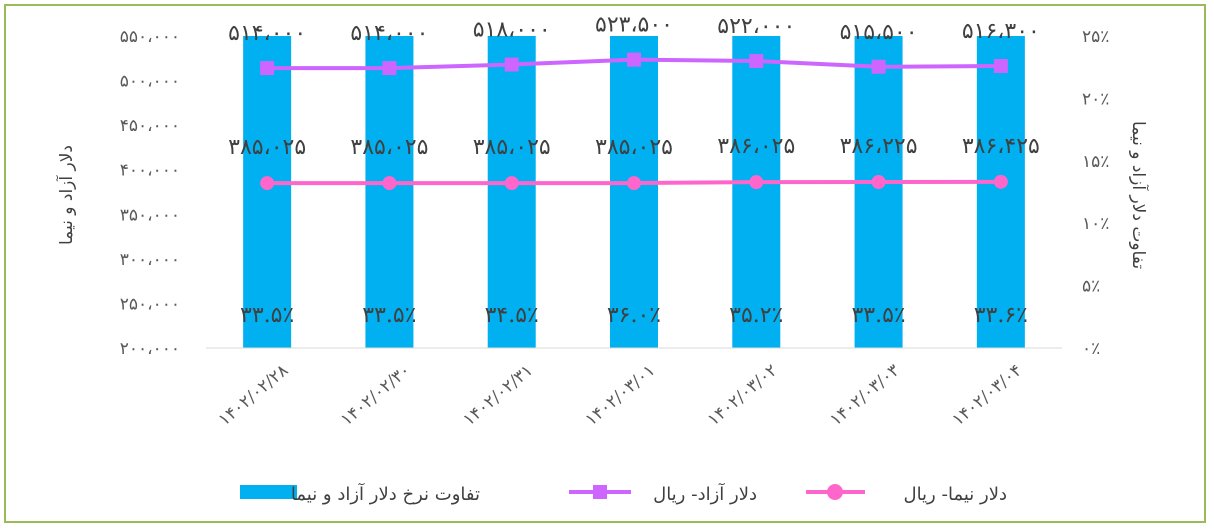 The width and height of the screenshot is (1214, 529). I want to click on category-label-6: ۱۴۰۲/۰۳/۰۴, so click(987, 396).